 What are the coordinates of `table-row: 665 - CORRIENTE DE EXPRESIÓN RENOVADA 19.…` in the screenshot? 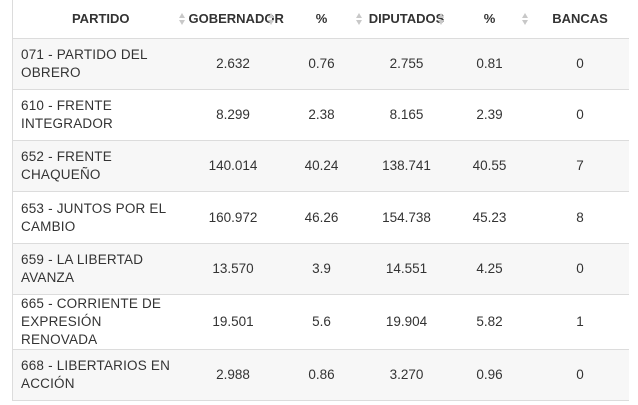 It's located at (320, 322).